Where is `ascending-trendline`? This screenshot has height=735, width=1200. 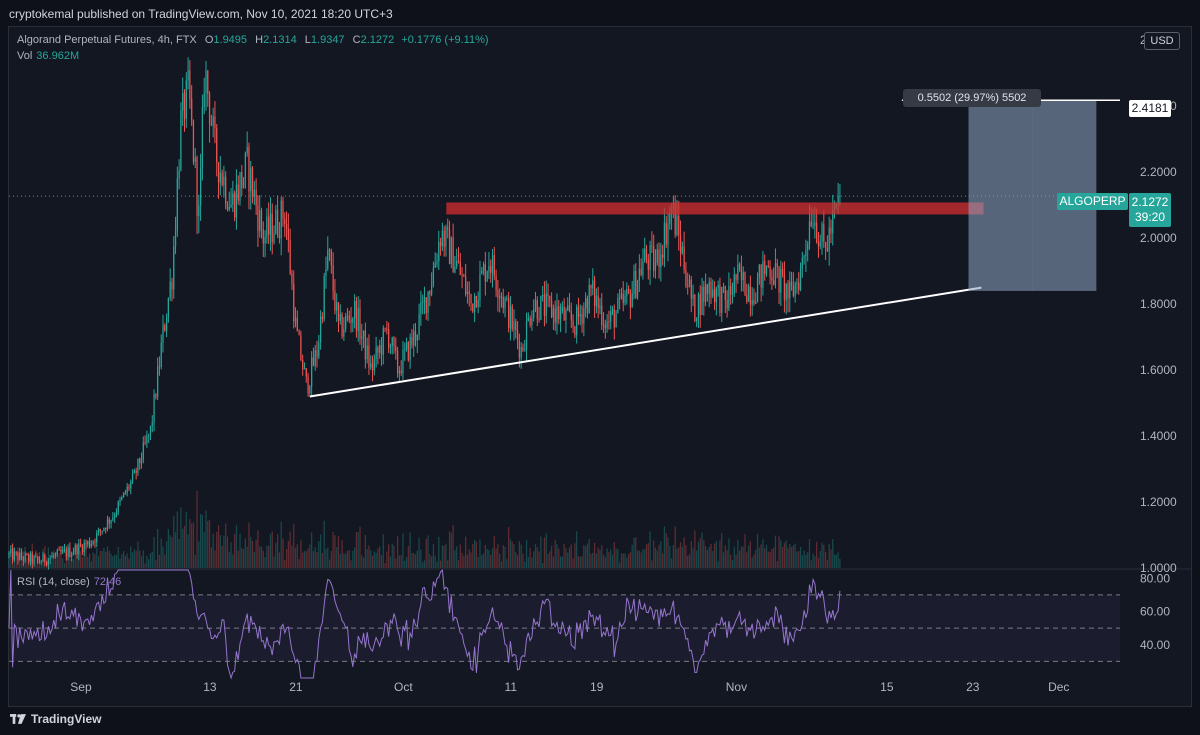 ascending-trendline is located at coordinates (645, 342).